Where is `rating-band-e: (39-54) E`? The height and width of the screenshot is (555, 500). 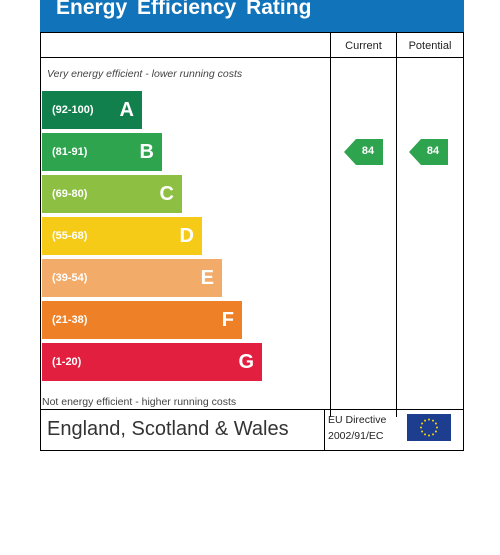
rating-band-e: (39-54) E is located at coordinates (132, 278).